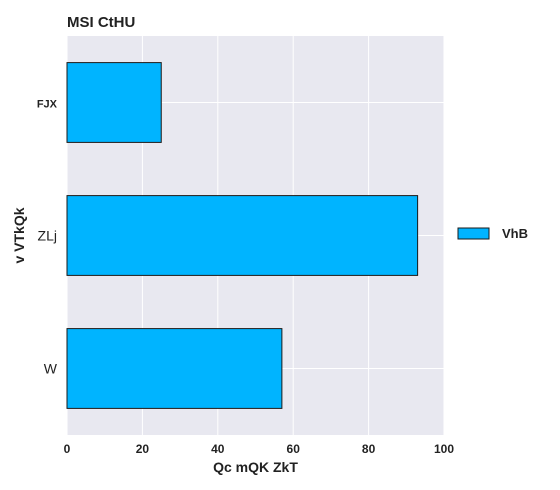  I want to click on legend-label: VhB, so click(515, 233).